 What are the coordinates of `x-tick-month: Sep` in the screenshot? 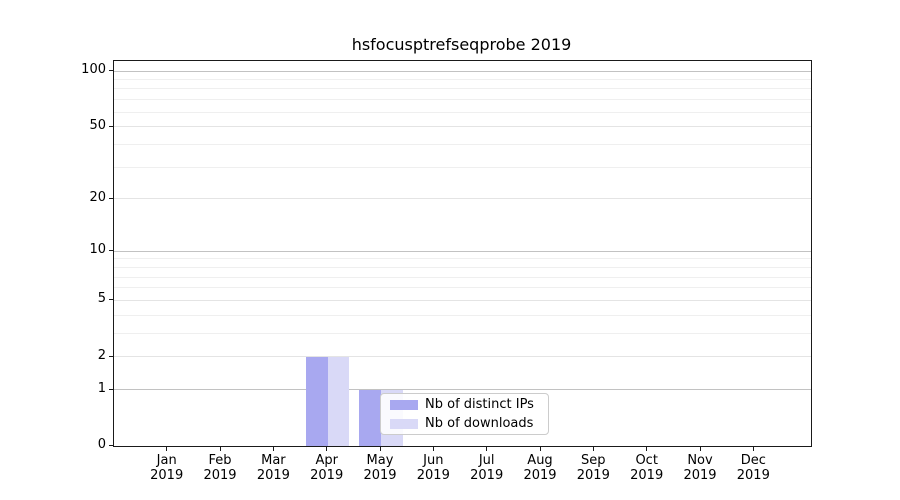 It's located at (593, 460).